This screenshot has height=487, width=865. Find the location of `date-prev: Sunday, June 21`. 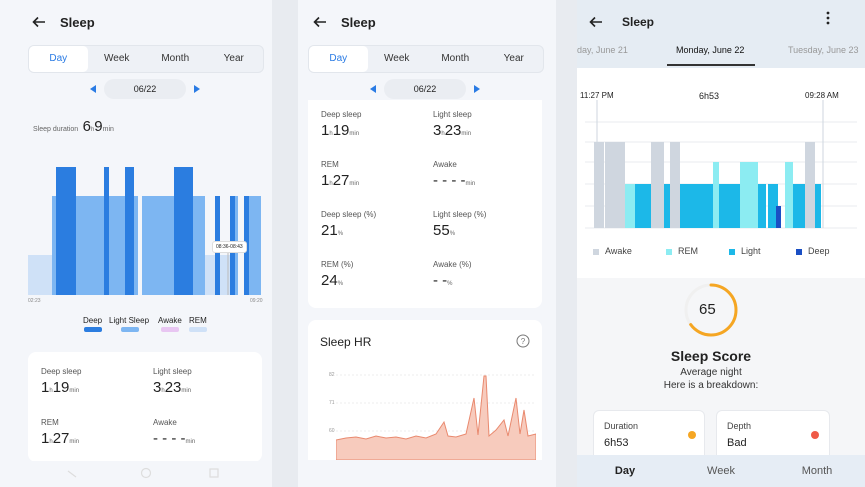

date-prev: Sunday, June 21 is located at coordinates (602, 50).